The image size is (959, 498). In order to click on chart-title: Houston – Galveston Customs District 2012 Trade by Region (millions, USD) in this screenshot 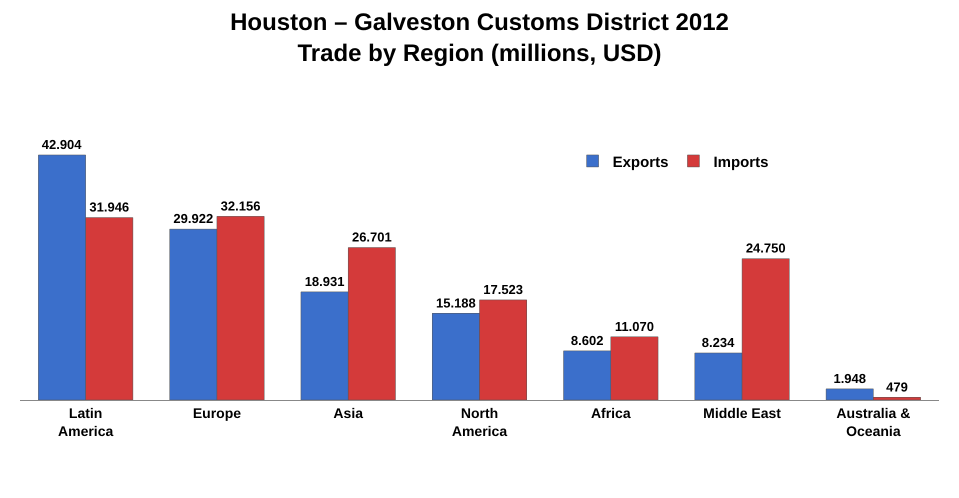, I will do `click(479, 38)`.